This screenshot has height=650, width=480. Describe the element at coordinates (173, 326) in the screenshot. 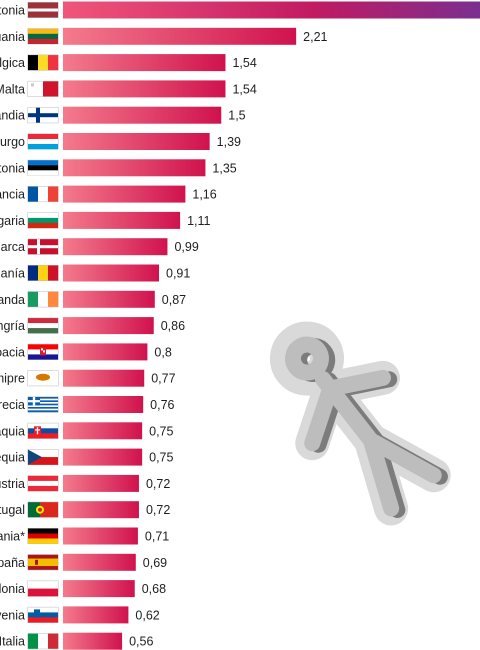

I see `value-label: 0,86` at that location.